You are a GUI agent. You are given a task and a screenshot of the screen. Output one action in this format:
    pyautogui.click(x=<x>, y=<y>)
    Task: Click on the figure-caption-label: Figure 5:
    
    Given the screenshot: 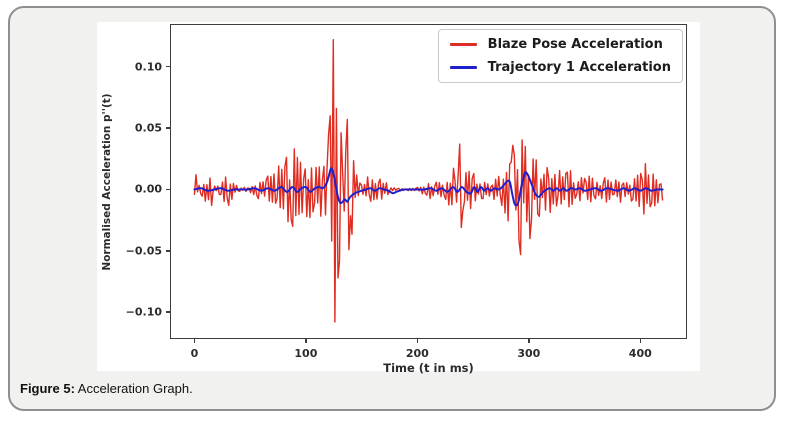 What is the action you would take?
    pyautogui.click(x=47, y=388)
    